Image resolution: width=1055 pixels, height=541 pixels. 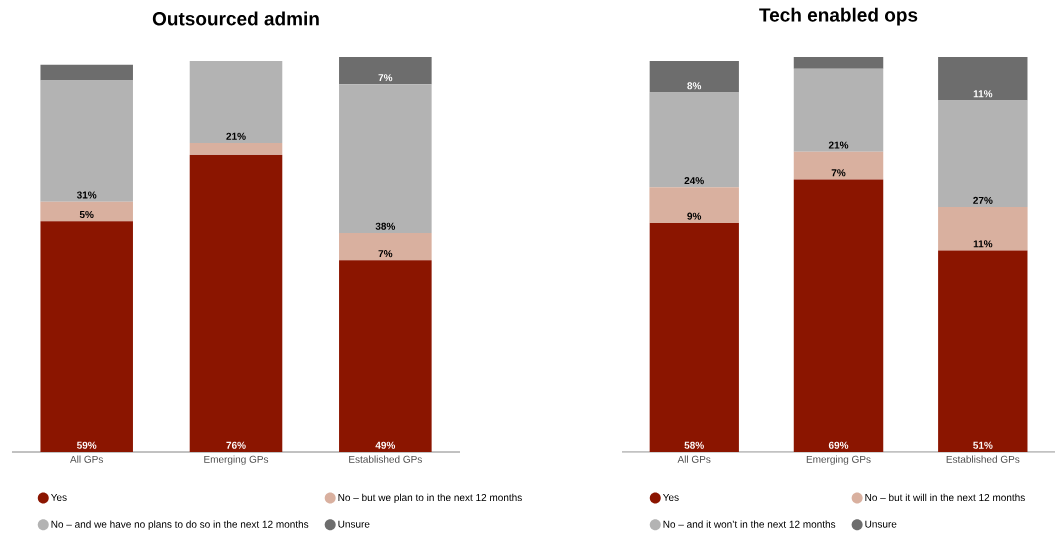 I want to click on data-label: 5%, so click(x=86, y=214).